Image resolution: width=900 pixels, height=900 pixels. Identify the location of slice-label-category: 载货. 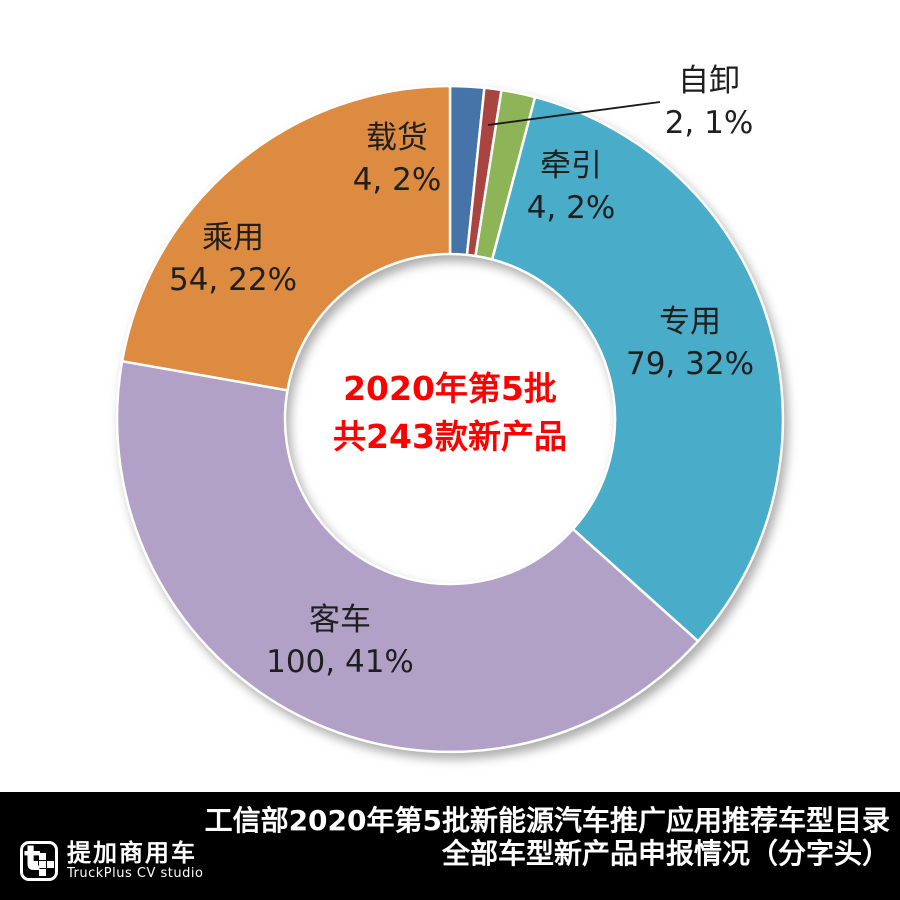
(397, 138).